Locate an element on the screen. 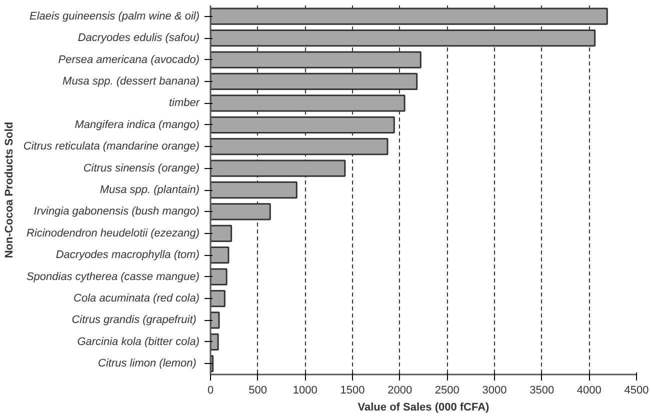 This screenshot has height=416, width=651. x-tick-label: 2000 is located at coordinates (400, 390).